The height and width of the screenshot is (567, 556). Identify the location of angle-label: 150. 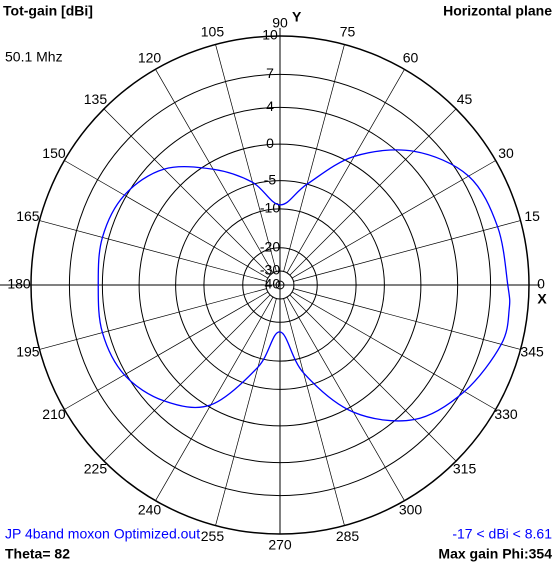
(54, 153).